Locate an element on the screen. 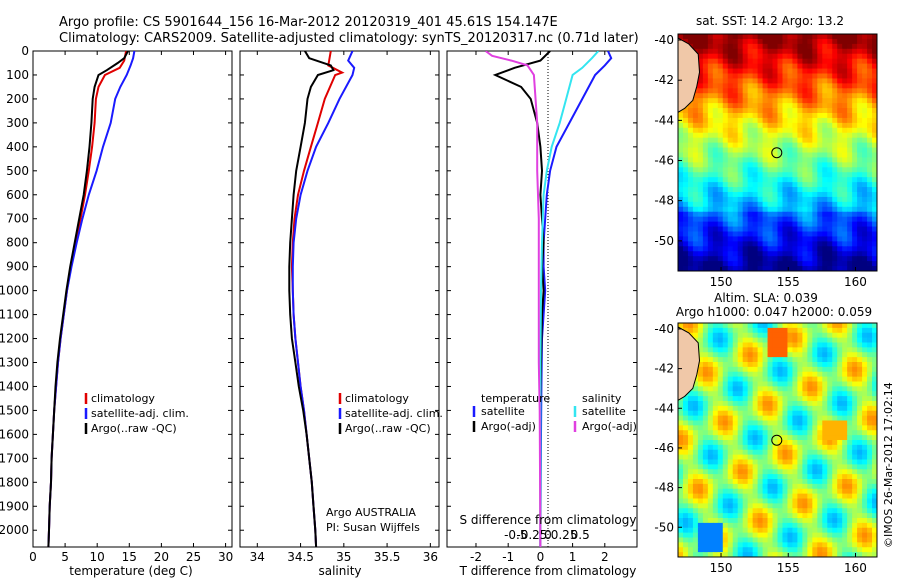 Image resolution: width=900 pixels, height=580 pixels. legend-label-argo: Argo(..raw -QC) is located at coordinates (388, 428).